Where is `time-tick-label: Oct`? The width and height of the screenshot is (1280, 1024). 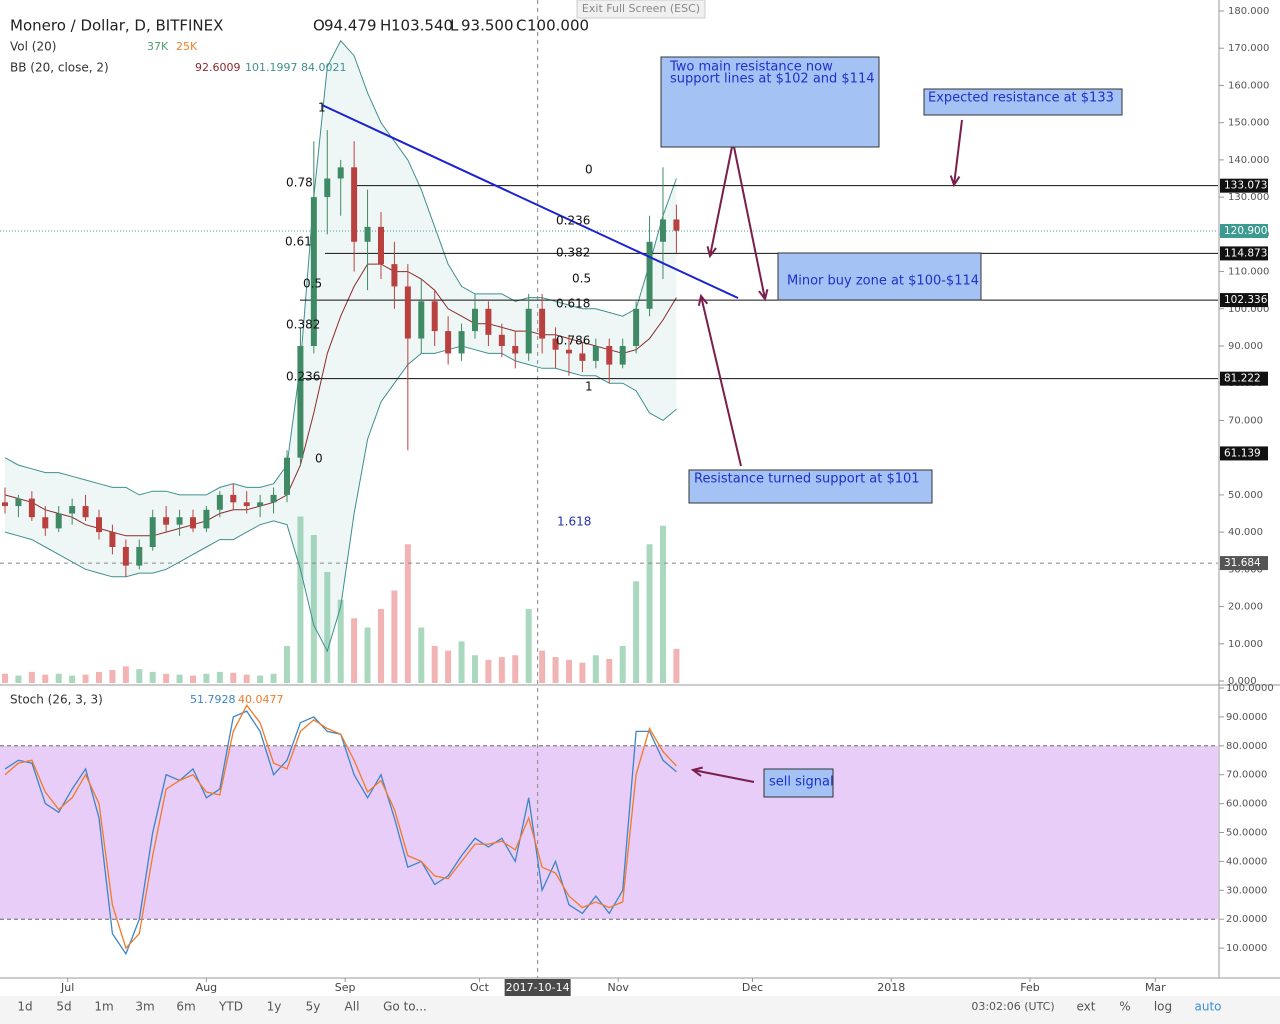 time-tick-label: Oct is located at coordinates (480, 987).